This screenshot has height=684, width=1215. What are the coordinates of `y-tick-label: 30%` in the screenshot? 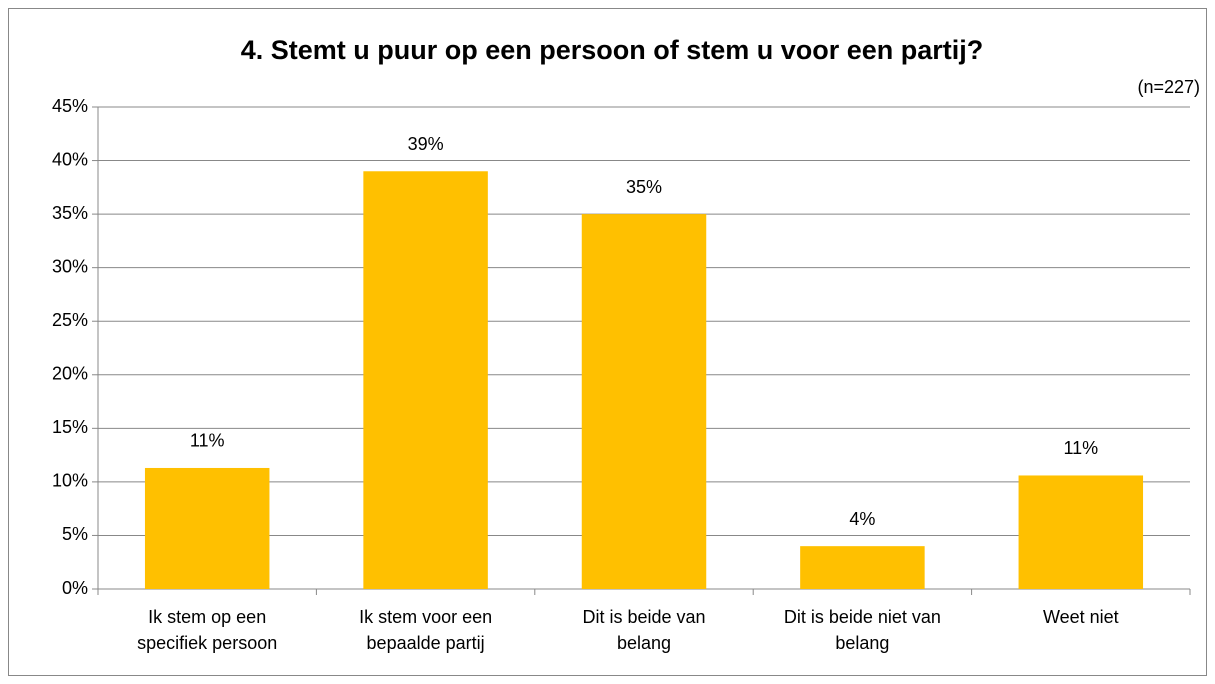 It's located at (70, 266).